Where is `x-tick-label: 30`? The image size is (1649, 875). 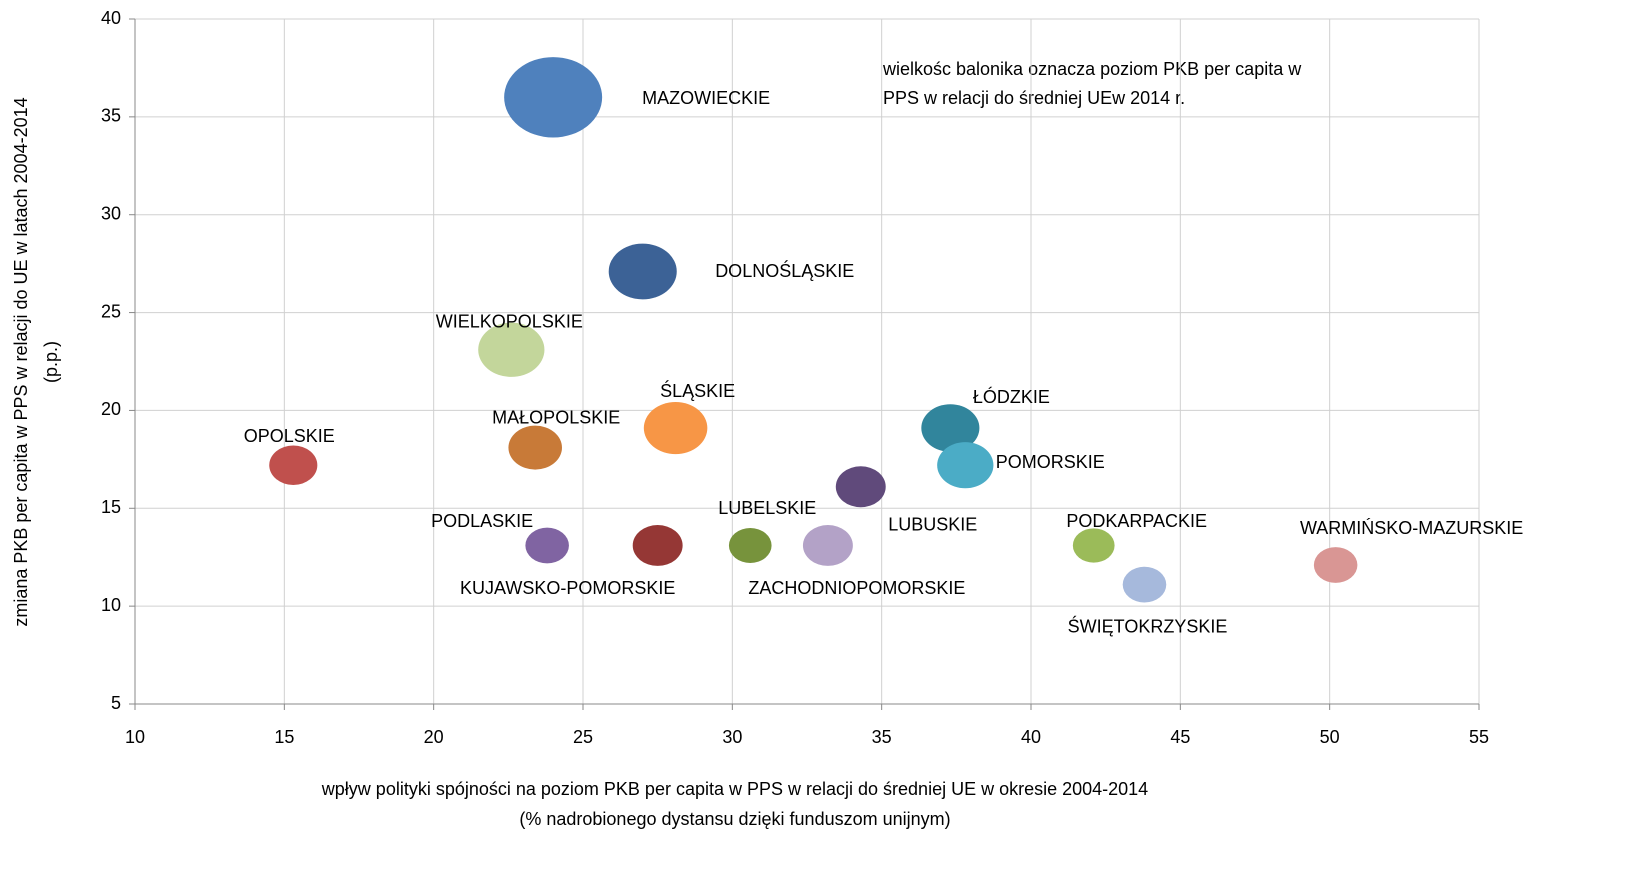
x-tick-label: 30 is located at coordinates (732, 737).